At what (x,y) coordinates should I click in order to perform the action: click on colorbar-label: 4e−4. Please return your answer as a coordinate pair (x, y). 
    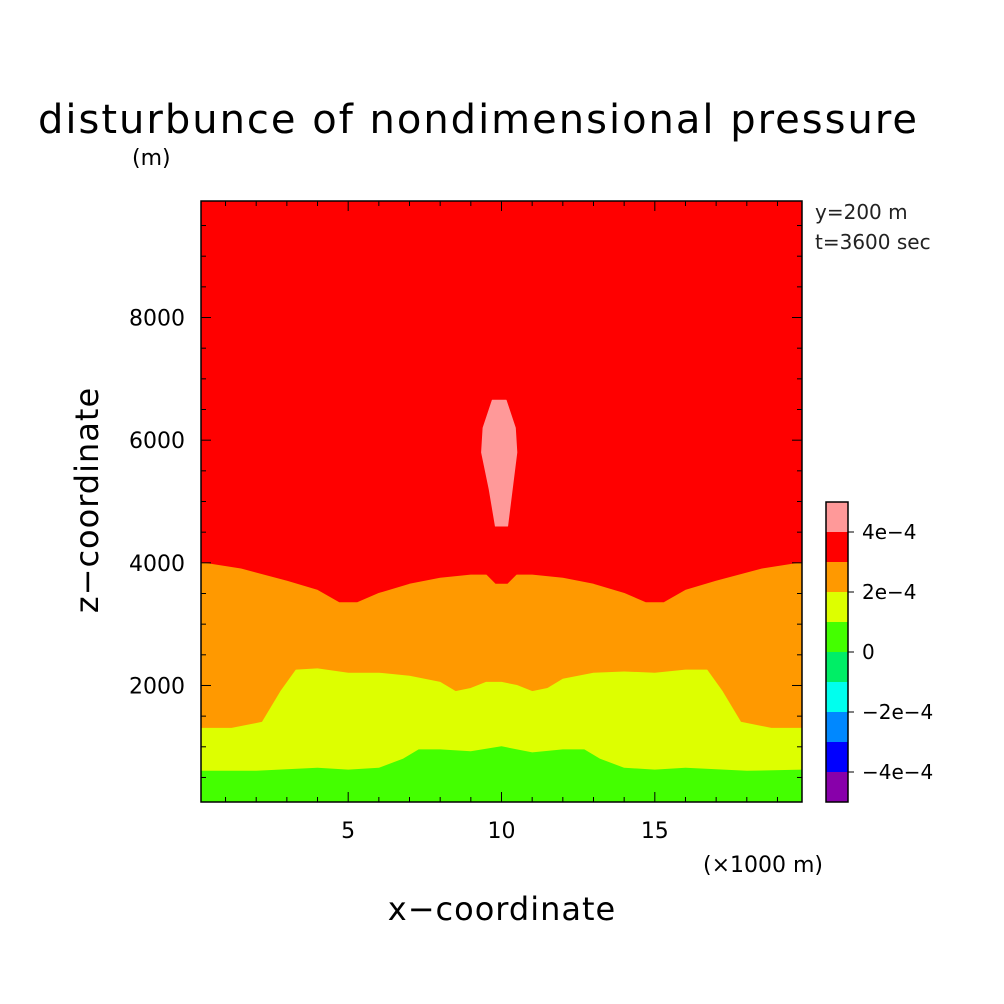
    Looking at the image, I should click on (889, 532).